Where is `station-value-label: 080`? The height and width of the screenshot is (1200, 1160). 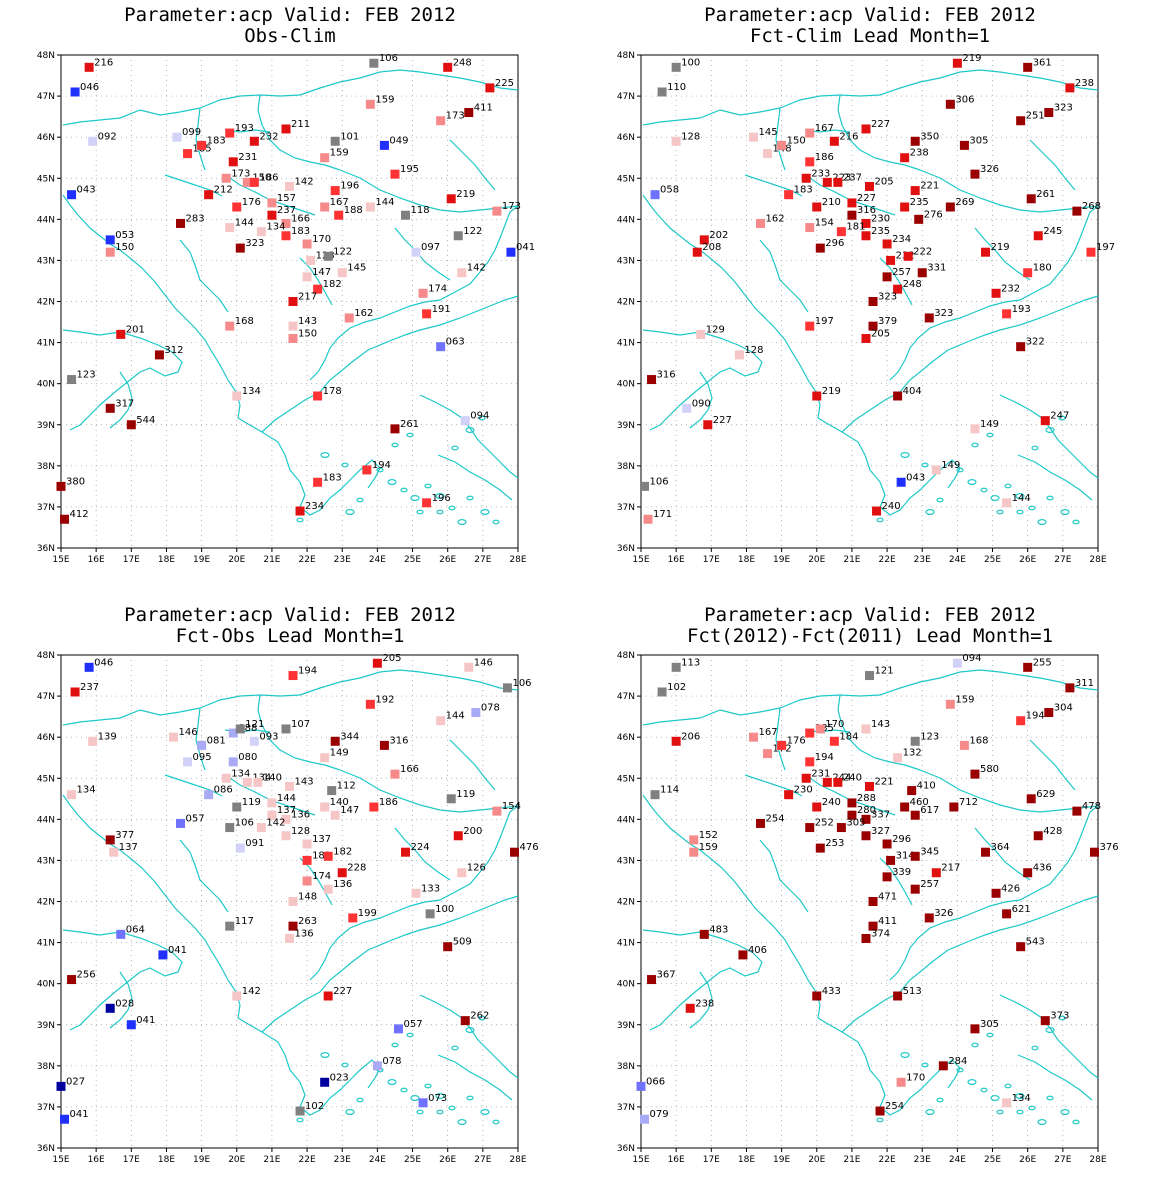
station-value-label: 080 is located at coordinates (247, 757).